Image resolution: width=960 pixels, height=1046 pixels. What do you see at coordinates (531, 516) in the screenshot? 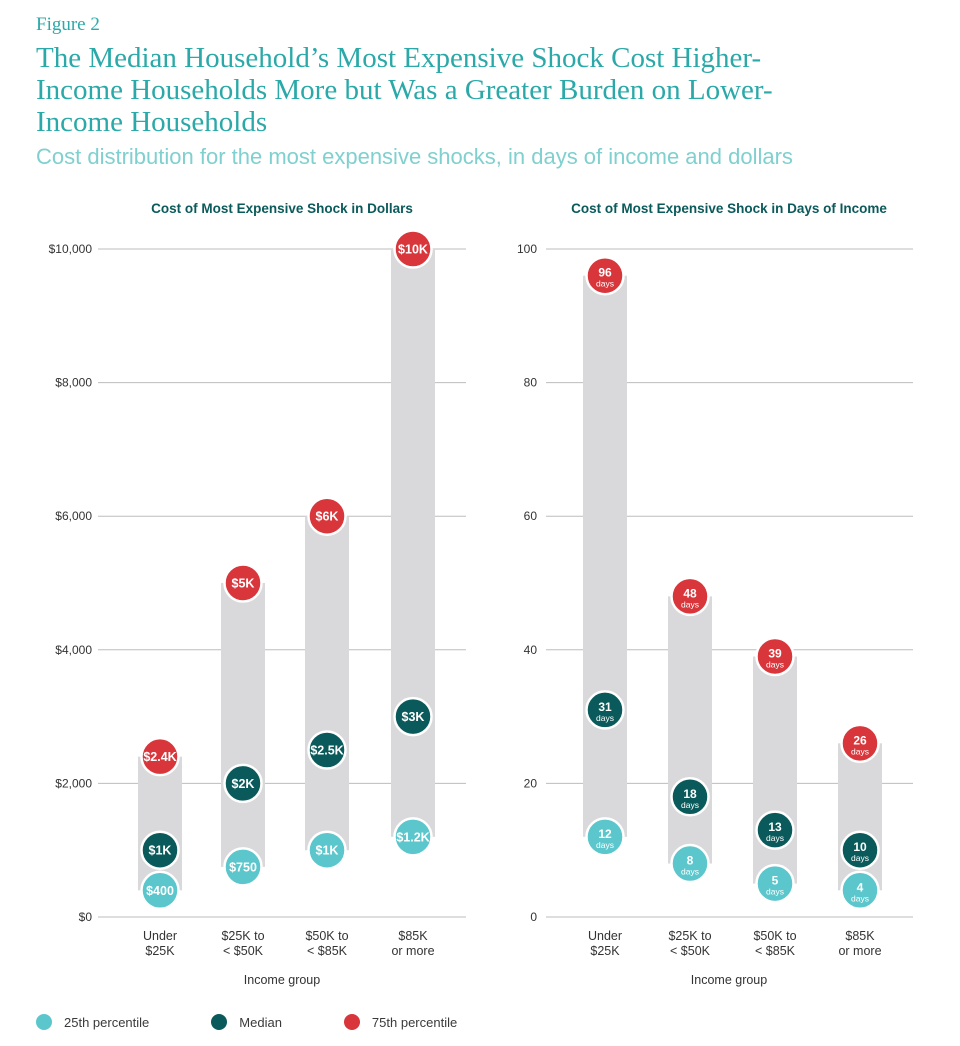
I see `y-tick-label: 60` at bounding box center [531, 516].